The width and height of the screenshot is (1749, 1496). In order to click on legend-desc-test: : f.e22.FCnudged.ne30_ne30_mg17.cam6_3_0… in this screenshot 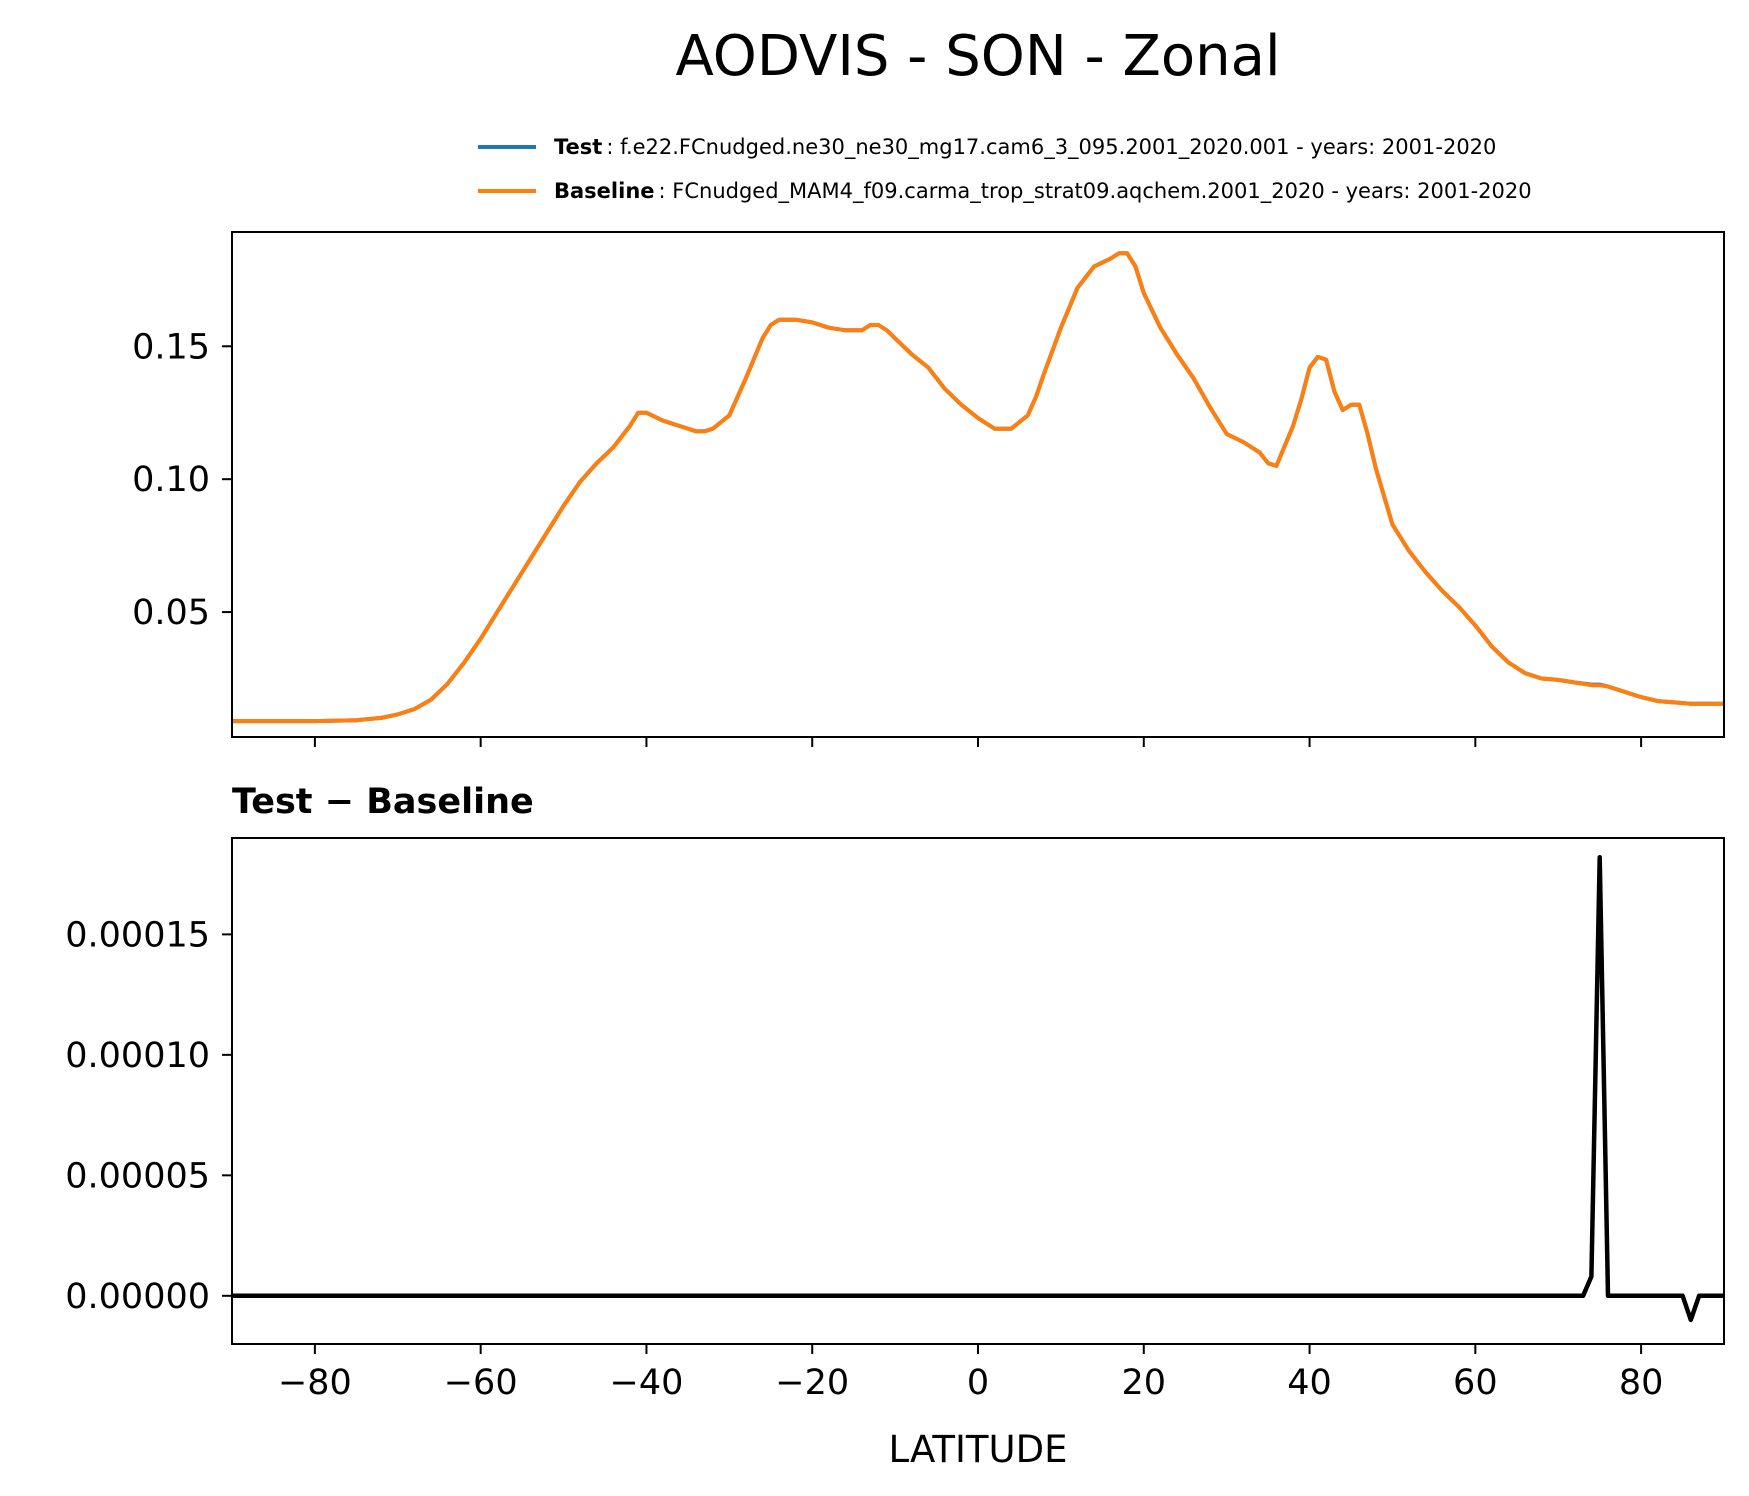, I will do `click(1051, 147)`.